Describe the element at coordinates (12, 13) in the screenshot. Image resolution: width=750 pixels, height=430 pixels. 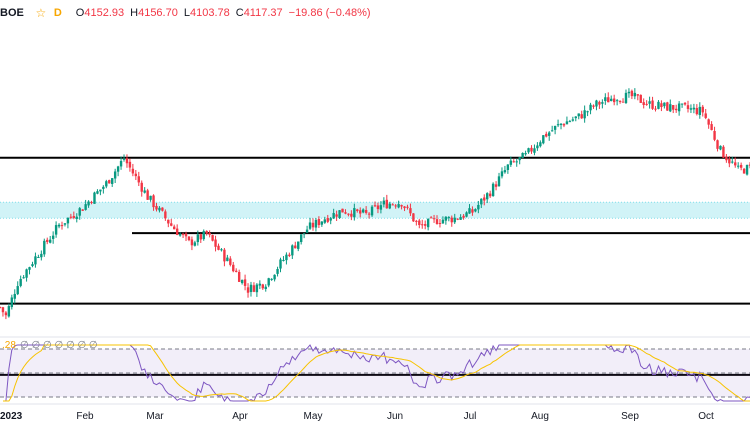
I see `symbol-name: BOE` at that location.